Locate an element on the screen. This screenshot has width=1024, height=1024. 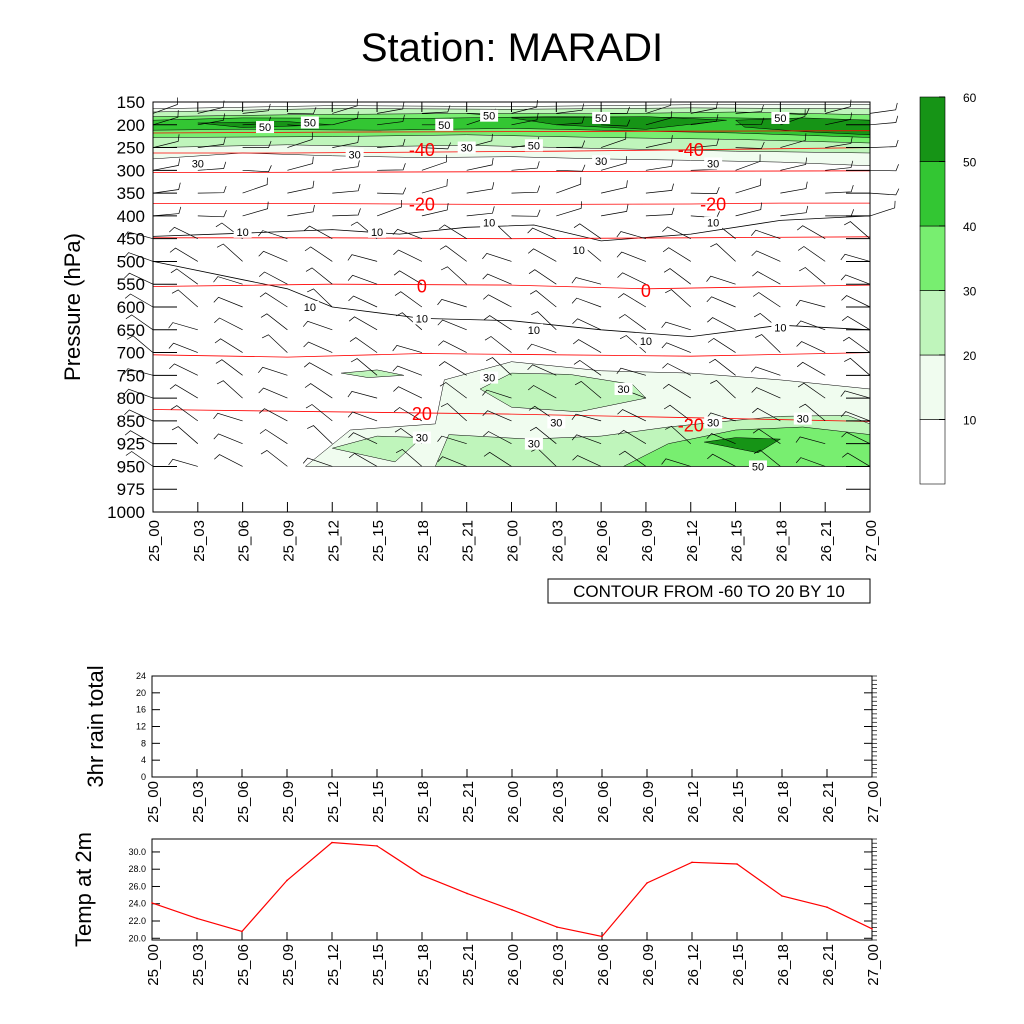
x-tick-label: 26_00 is located at coordinates (513, 541).